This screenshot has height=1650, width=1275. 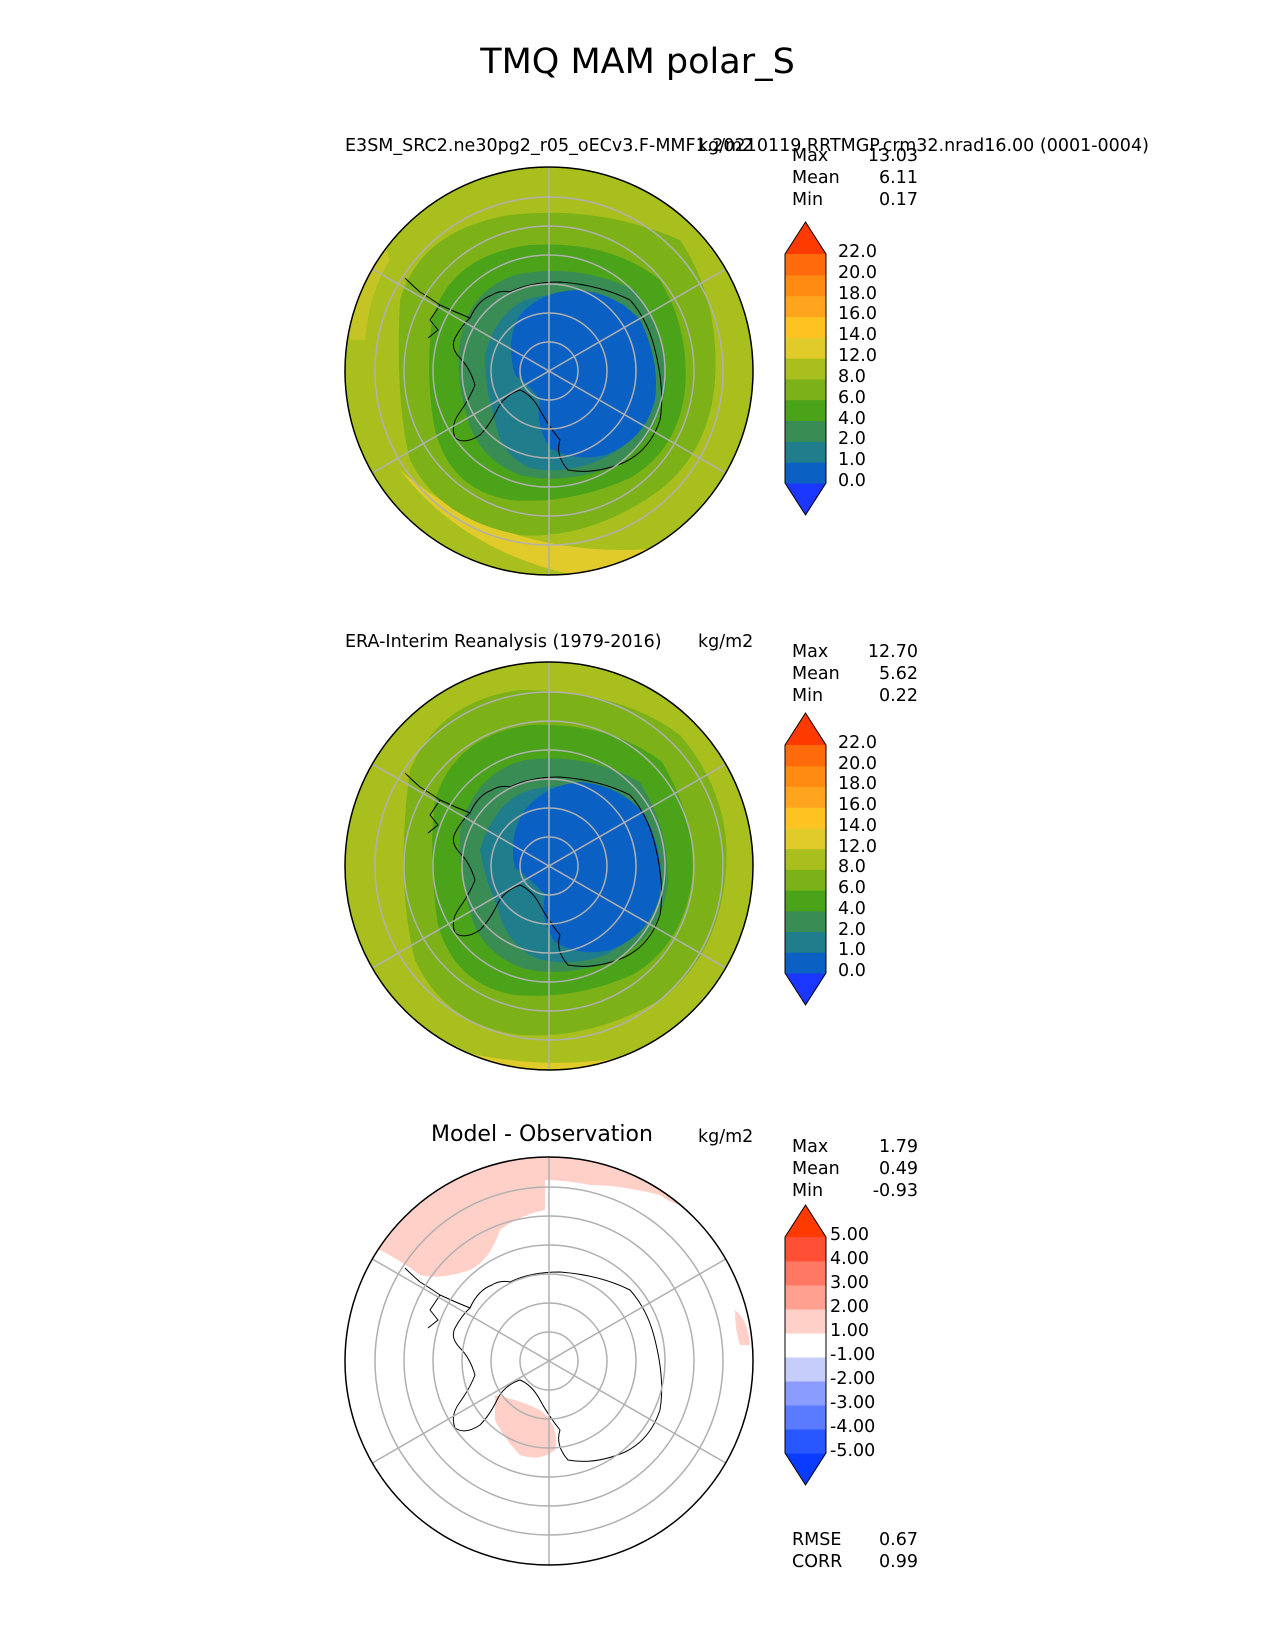 I want to click on test-min-label: Min, so click(x=808, y=200).